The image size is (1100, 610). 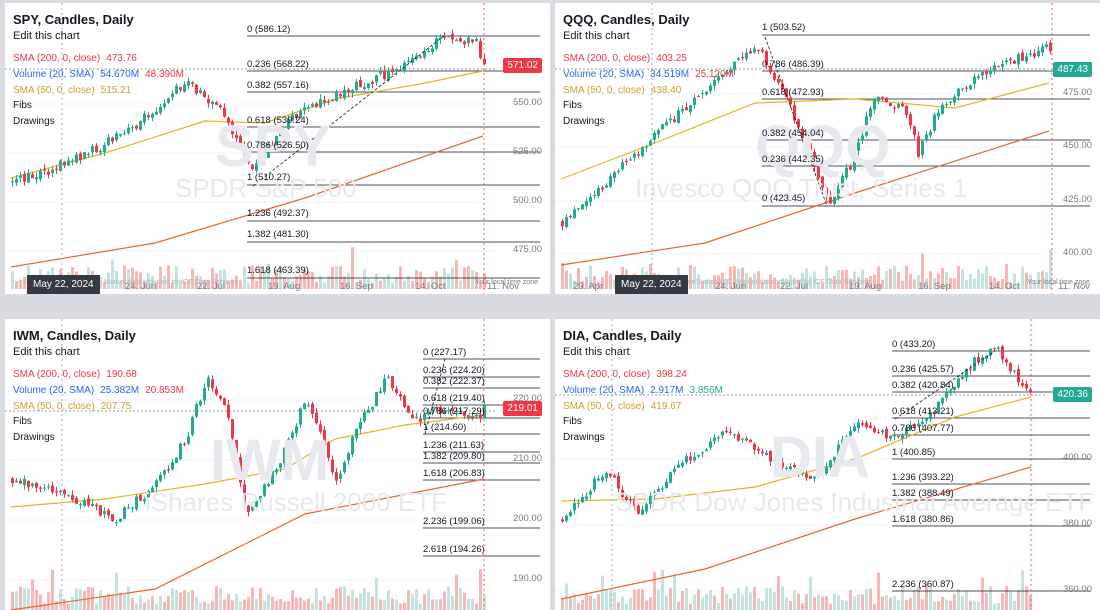 What do you see at coordinates (269, 29) in the screenshot?
I see `fib-level: 0 (586.12)` at bounding box center [269, 29].